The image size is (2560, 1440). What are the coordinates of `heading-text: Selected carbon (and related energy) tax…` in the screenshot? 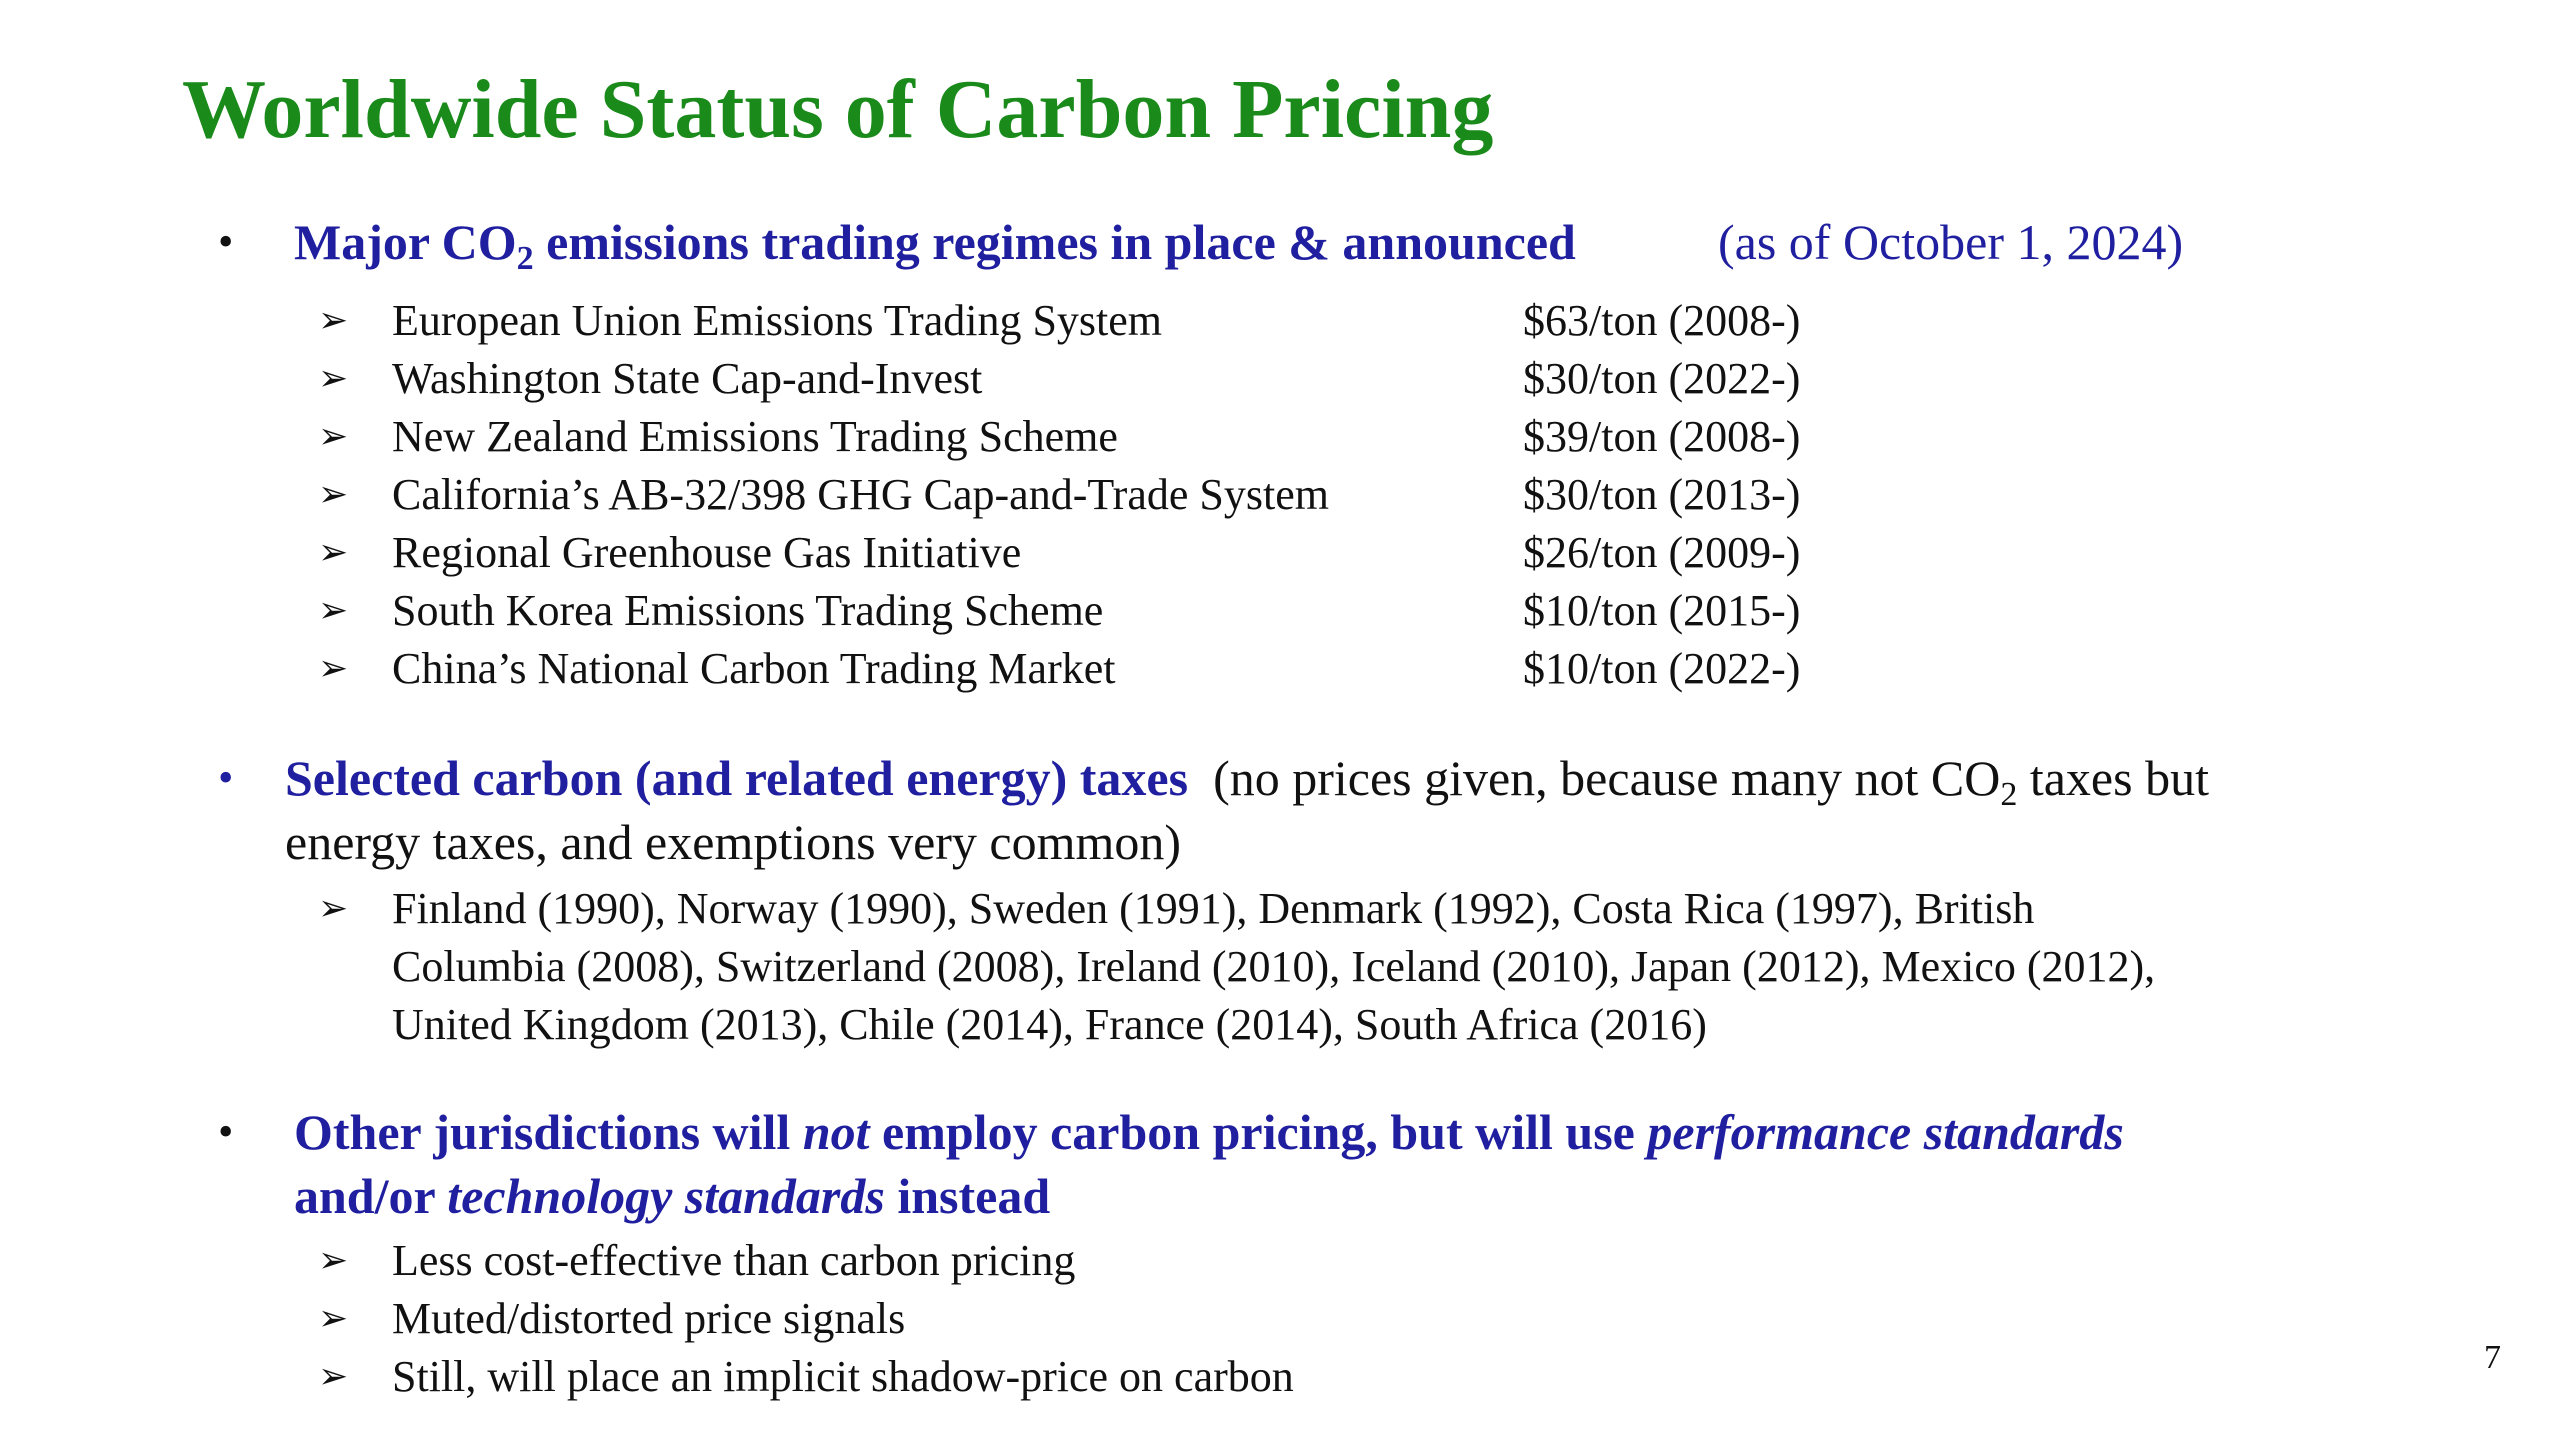 It's located at (1247, 779).